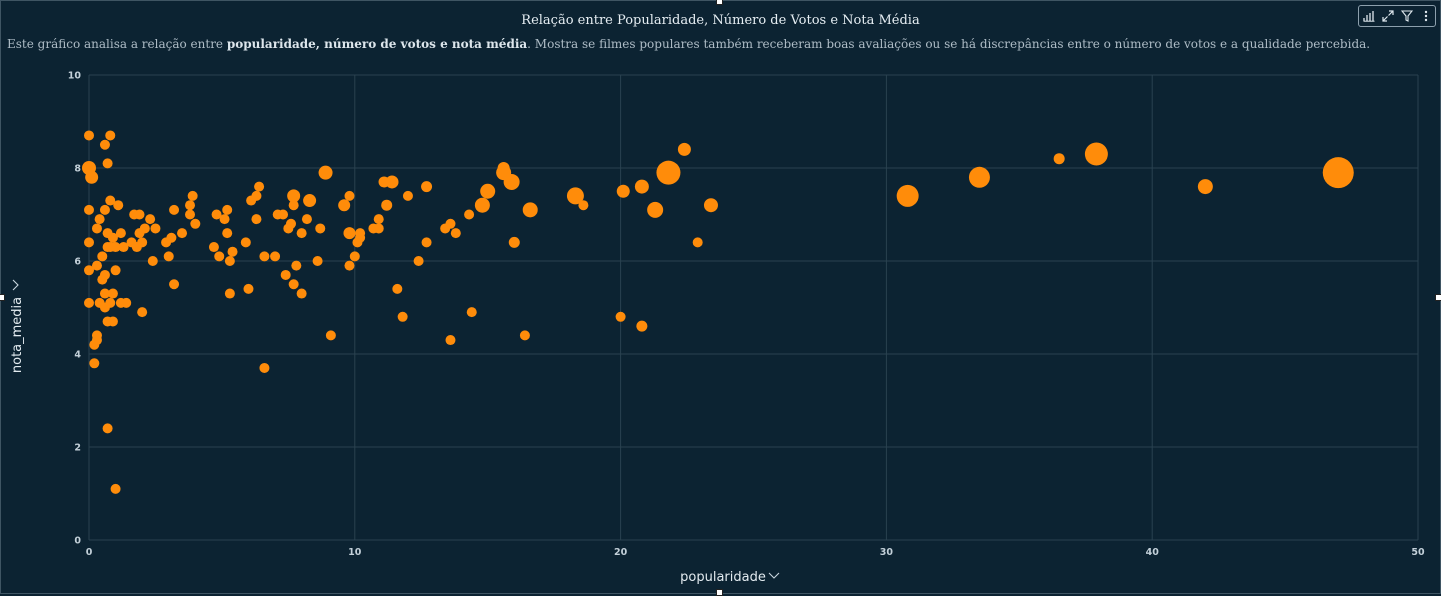 The image size is (1441, 596). What do you see at coordinates (774, 575) in the screenshot?
I see `x-axis-chevron-icon` at bounding box center [774, 575].